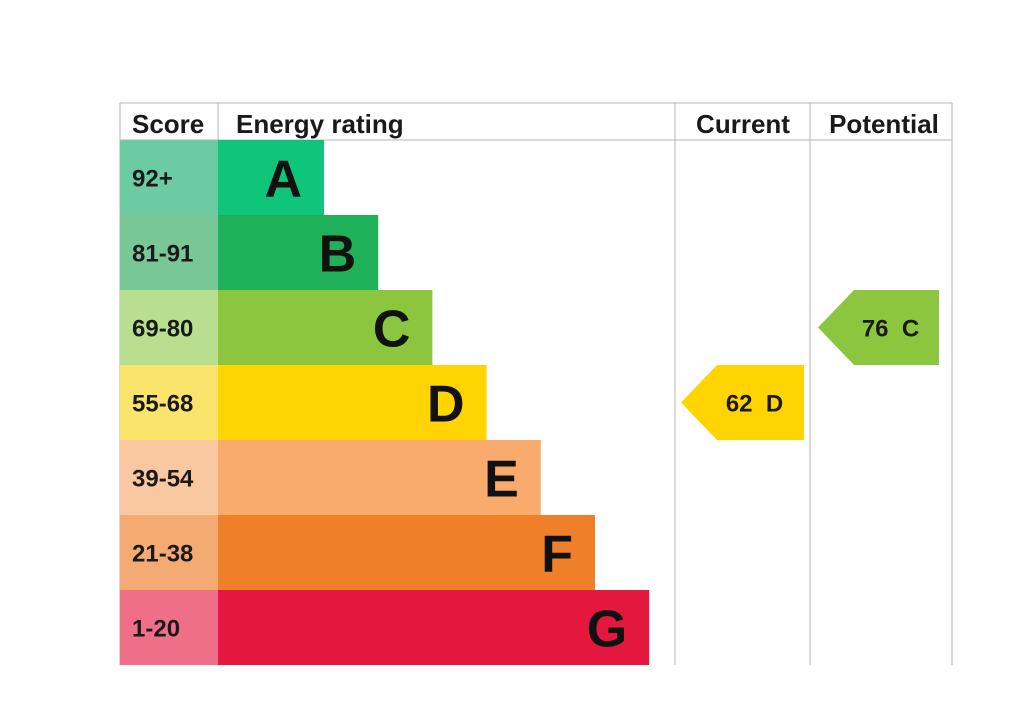 Image resolution: width=1024 pixels, height=724 pixels. Describe the element at coordinates (607, 630) in the screenshot. I see `band-letter-g: G` at that location.